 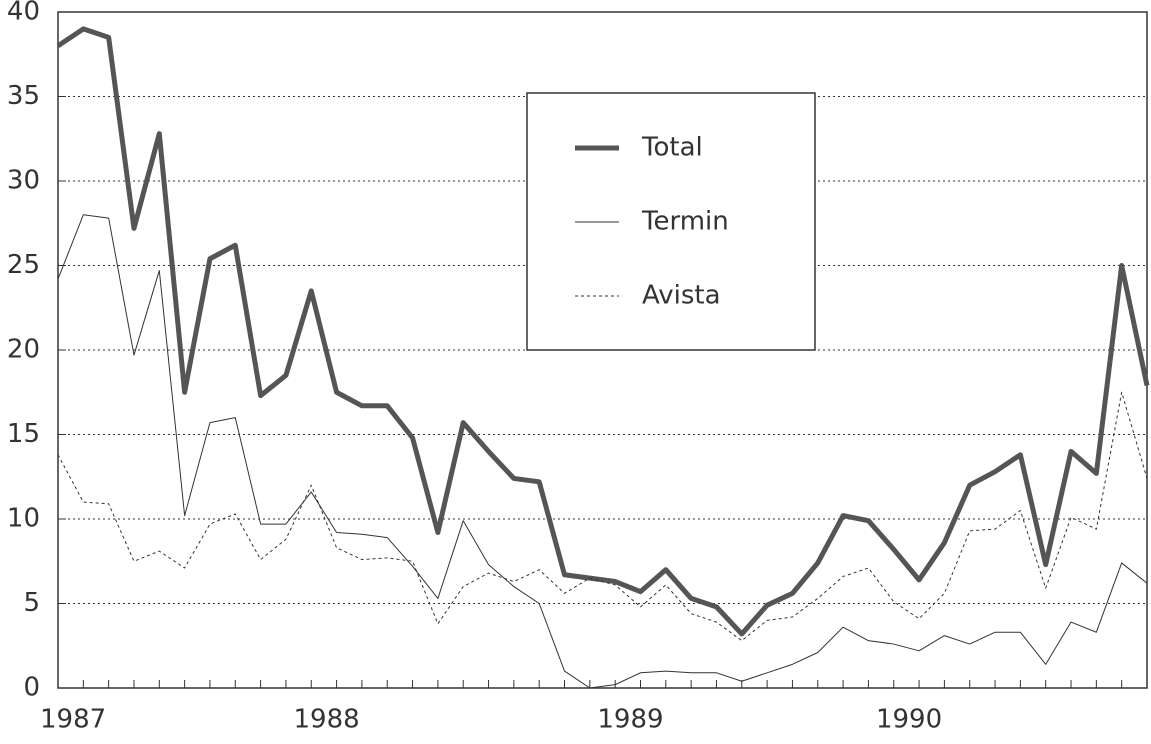 What do you see at coordinates (31, 688) in the screenshot?
I see `y-tick-label: 0` at bounding box center [31, 688].